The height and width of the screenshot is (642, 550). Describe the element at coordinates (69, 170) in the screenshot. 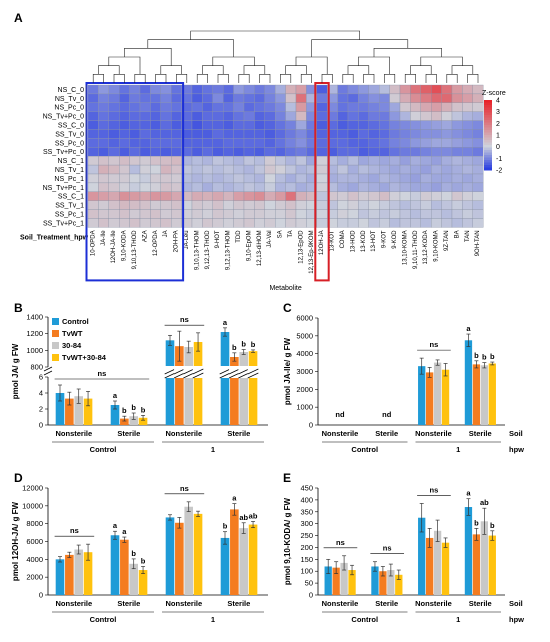

I see `heatmap-row-label: NS_Tv_1` at that location.